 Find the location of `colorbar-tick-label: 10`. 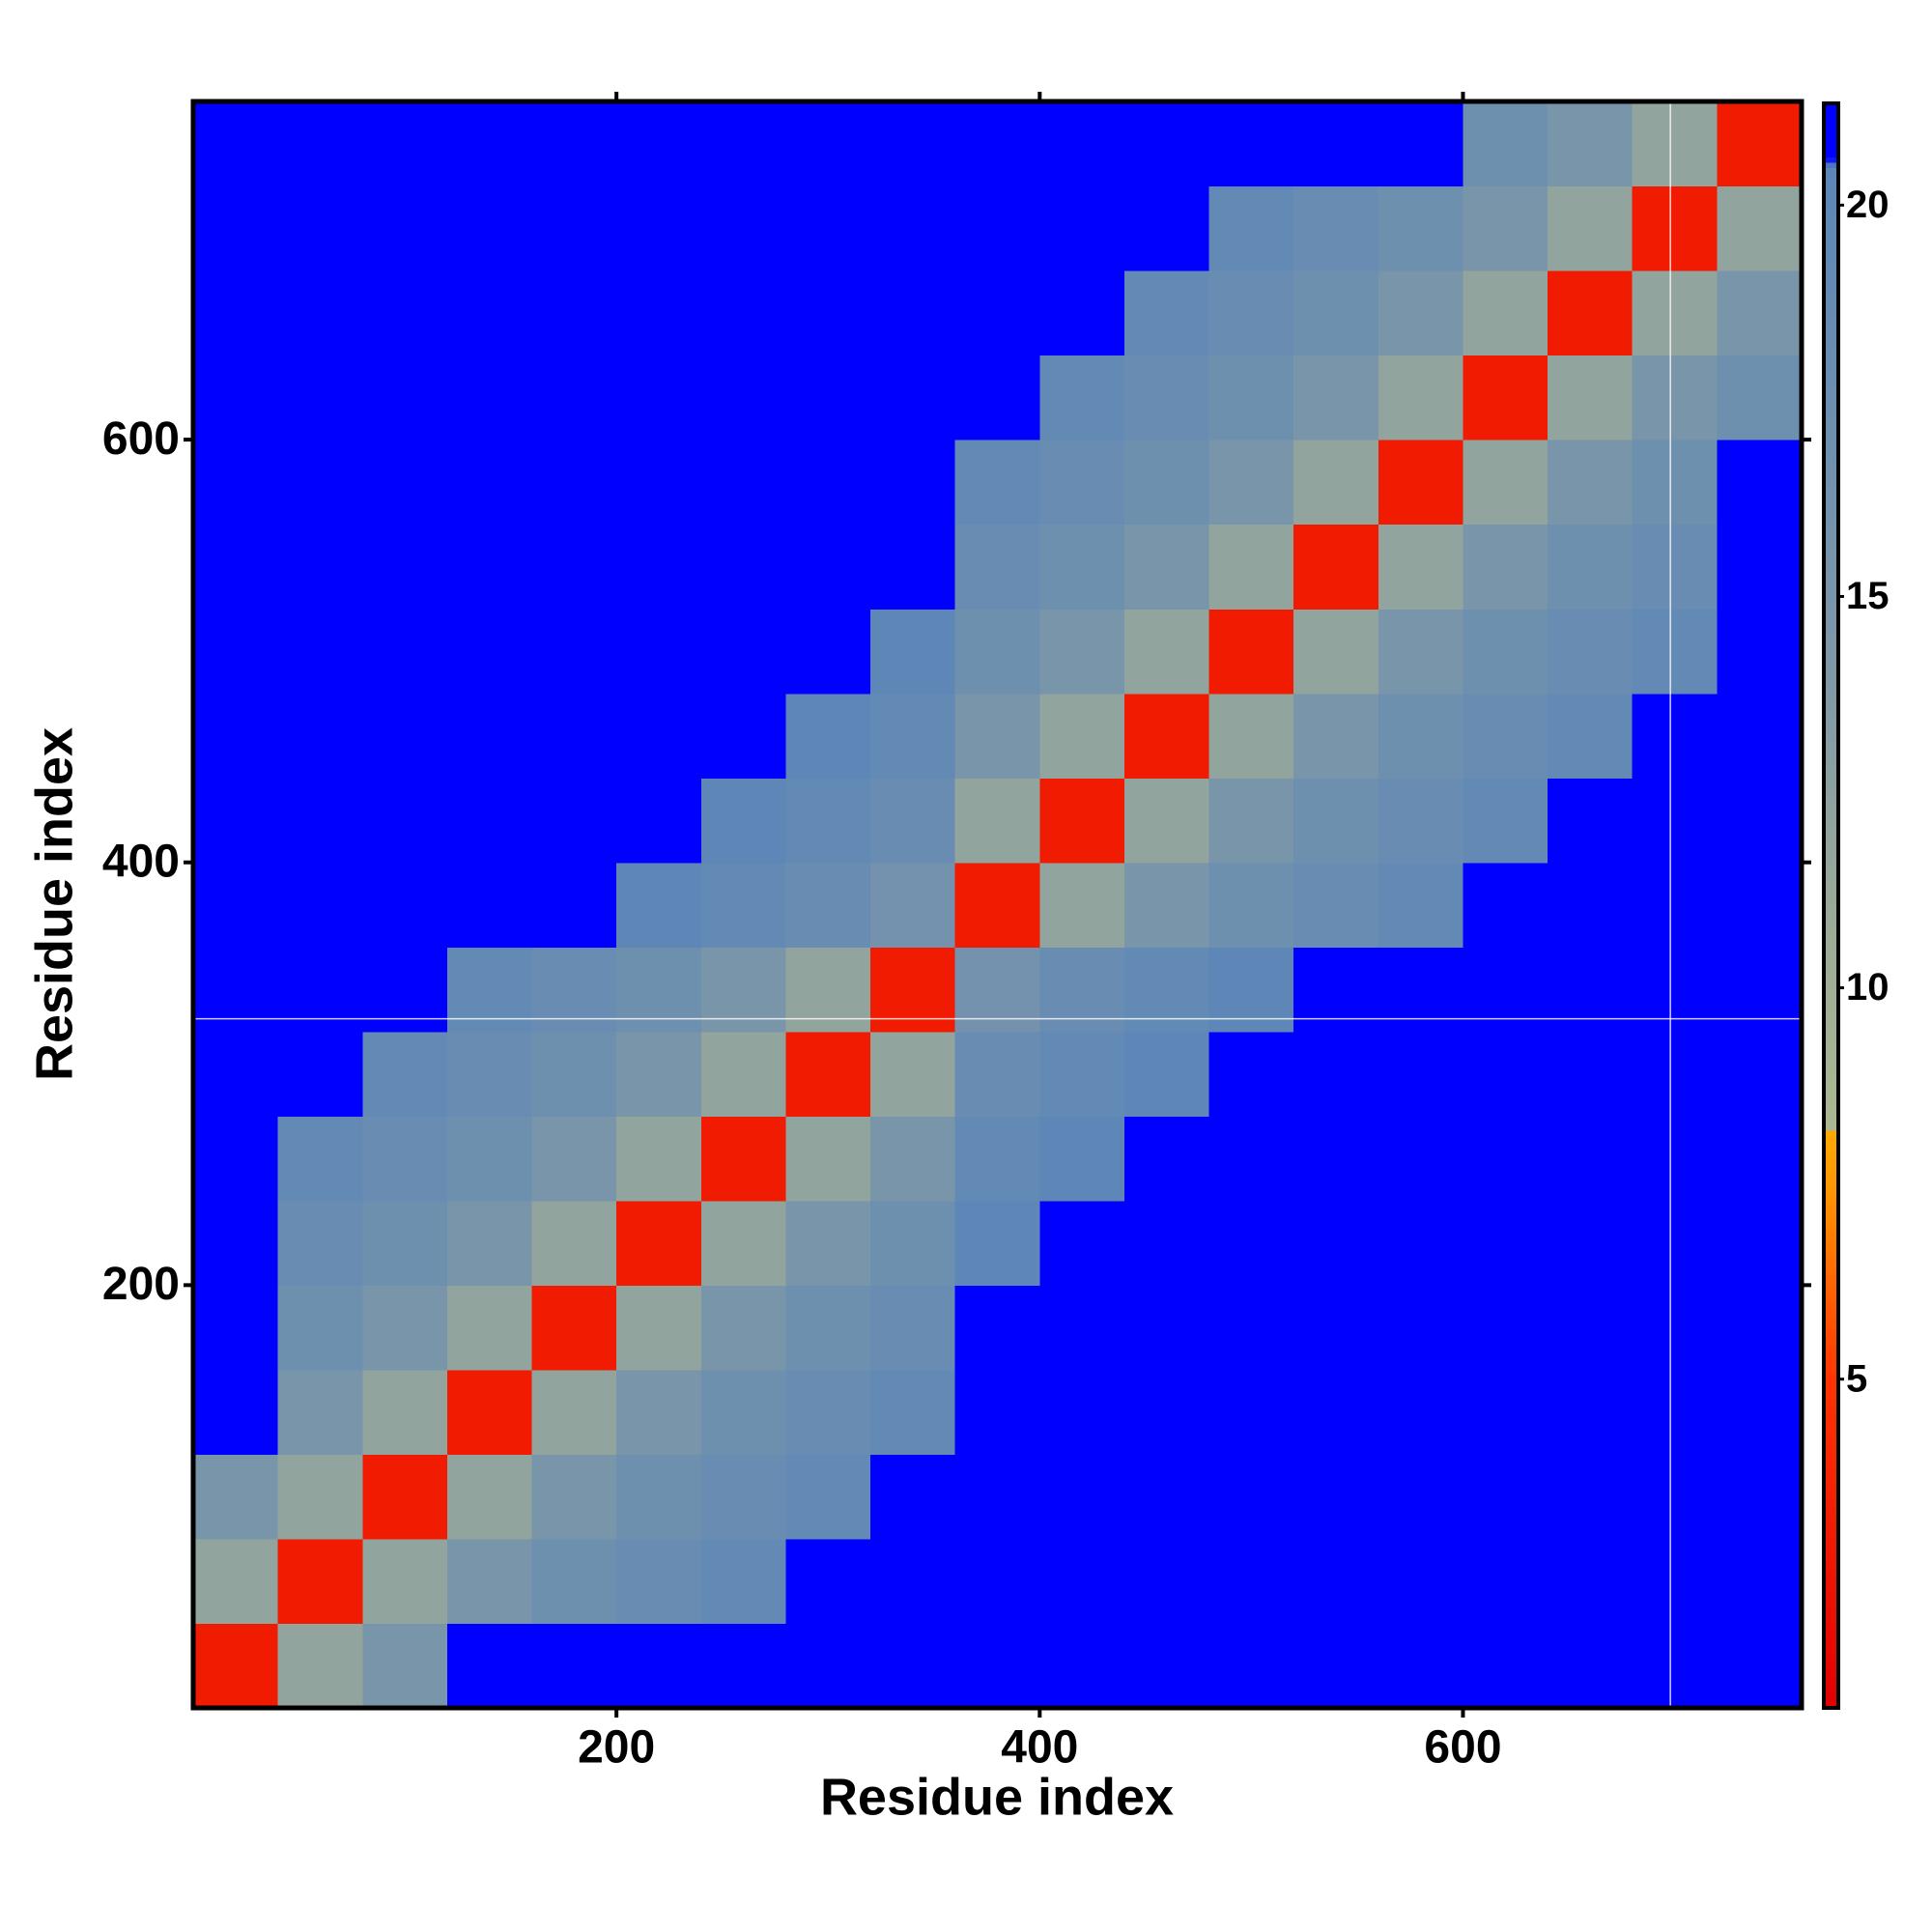

colorbar-tick-label: 10 is located at coordinates (1867, 987).